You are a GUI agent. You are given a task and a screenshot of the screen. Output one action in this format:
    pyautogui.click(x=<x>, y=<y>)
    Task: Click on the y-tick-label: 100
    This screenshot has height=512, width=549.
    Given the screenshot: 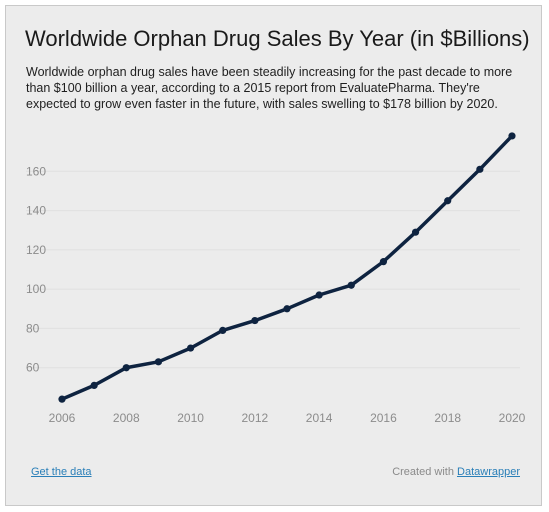 What is the action you would take?
    pyautogui.click(x=36, y=289)
    